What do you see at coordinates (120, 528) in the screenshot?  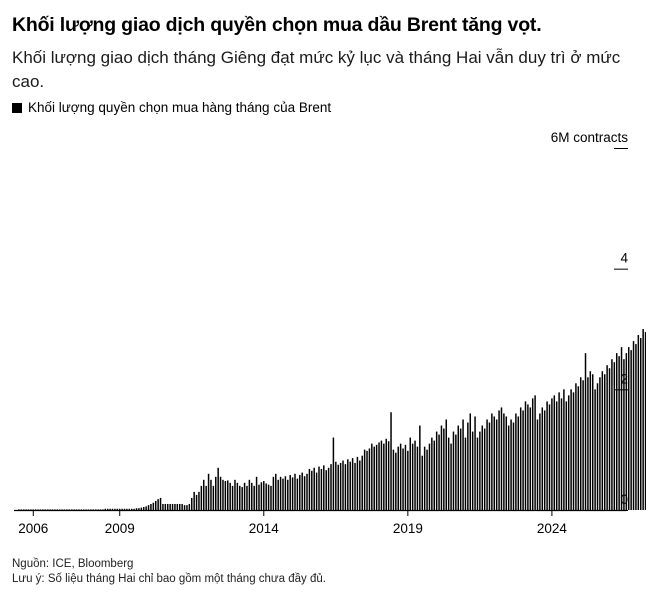 I see `x-tick-label: 2009` at bounding box center [120, 528].